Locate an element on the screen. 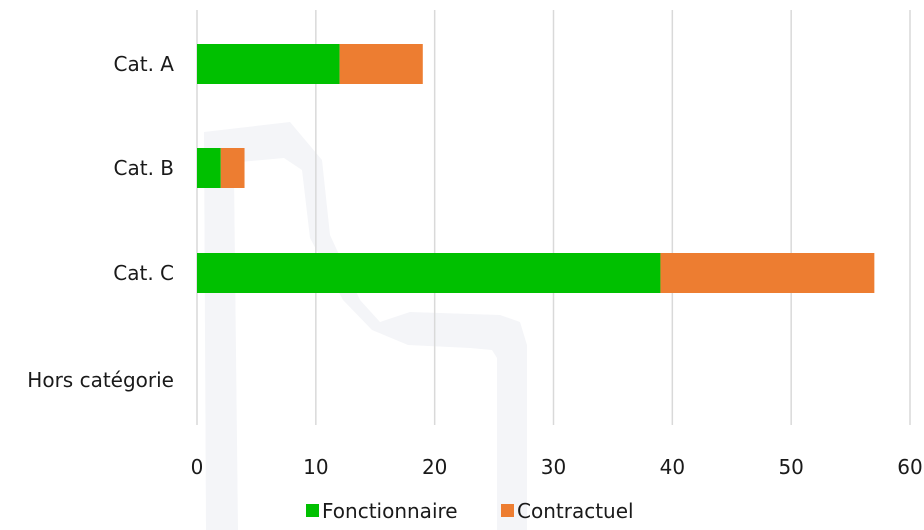 Image resolution: width=924 pixels, height=530 pixels. tick-label: 50 is located at coordinates (790, 467).